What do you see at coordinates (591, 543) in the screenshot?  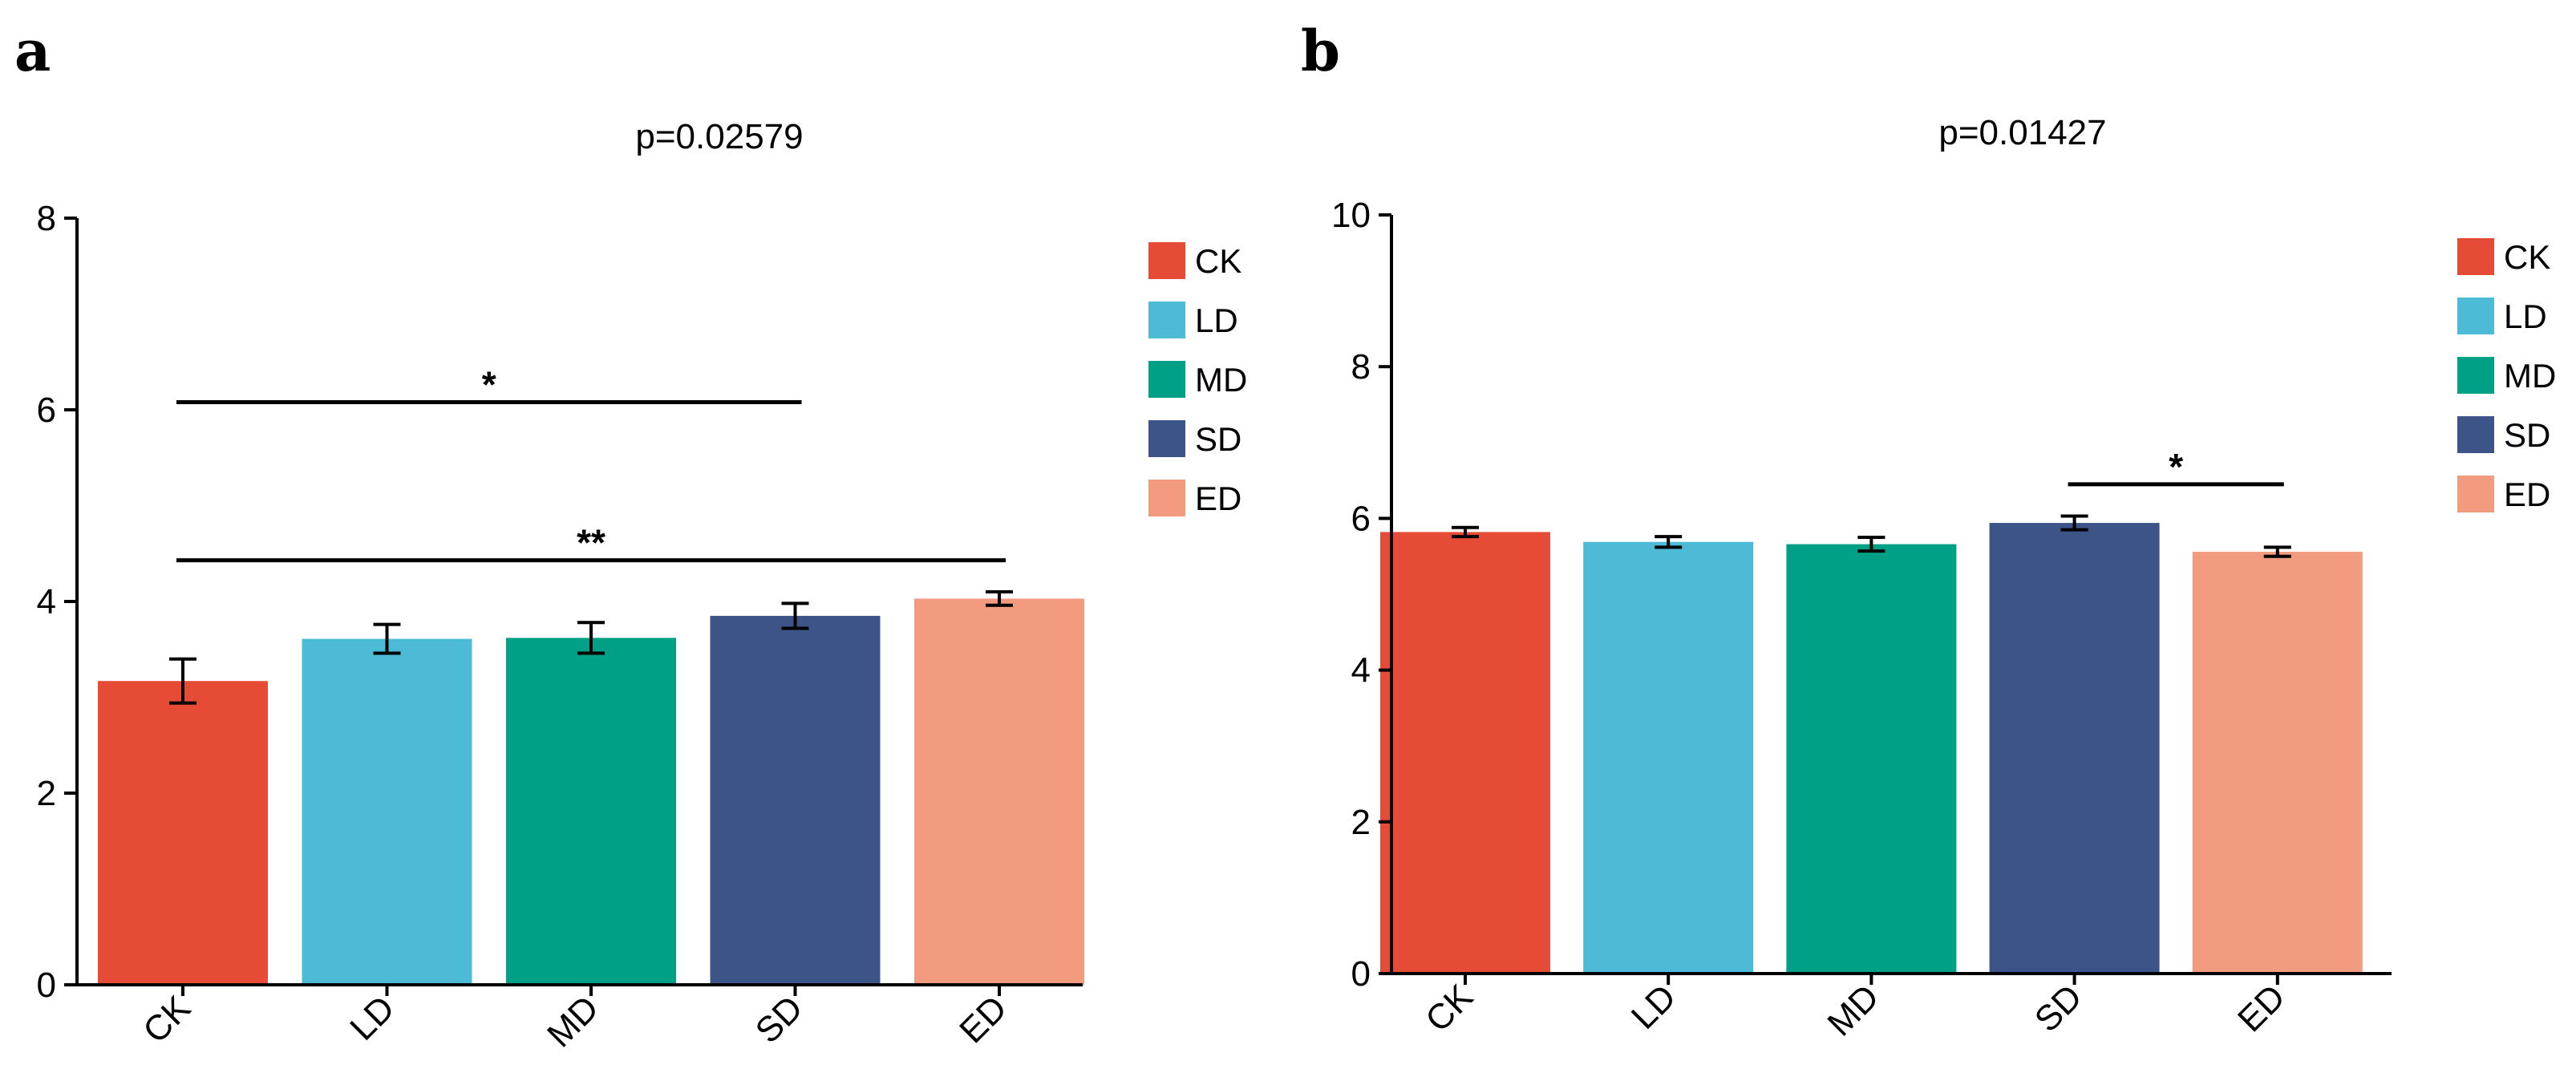 I see `significance-label: **` at bounding box center [591, 543].